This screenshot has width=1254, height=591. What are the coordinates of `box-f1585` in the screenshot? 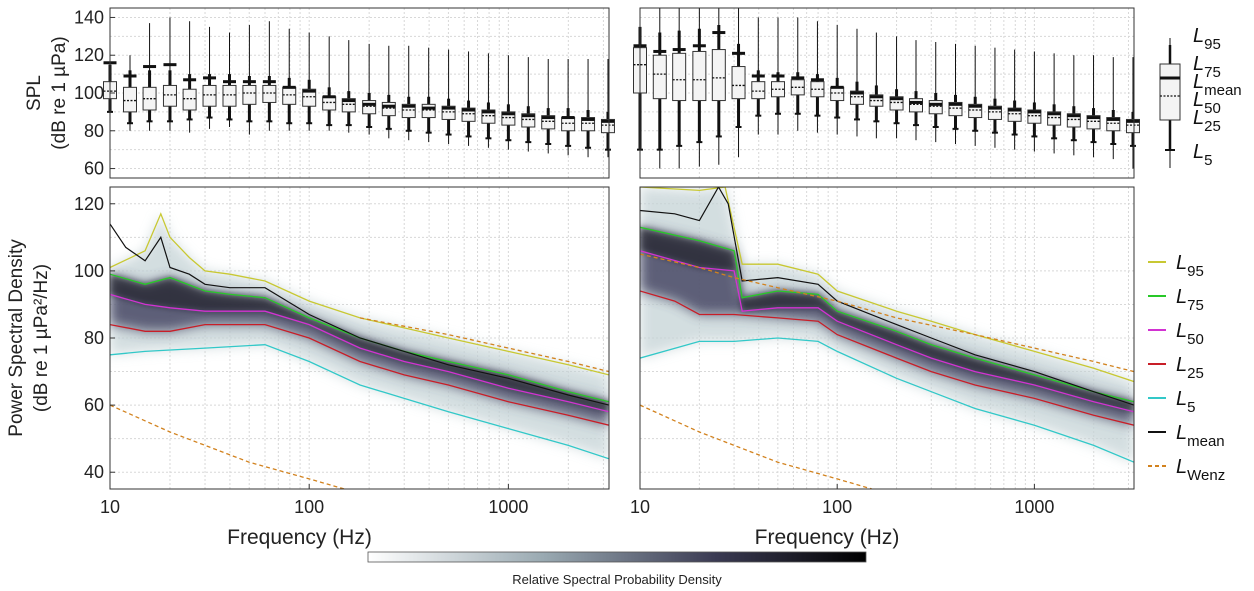 It's located at (548, 106).